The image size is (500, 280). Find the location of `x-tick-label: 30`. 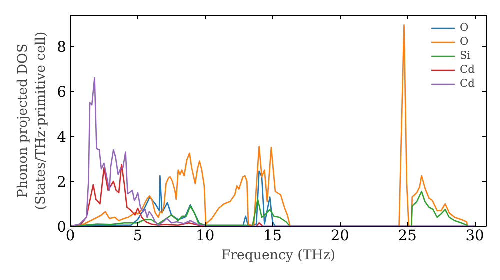

x-tick-label: 30 is located at coordinates (475, 236).